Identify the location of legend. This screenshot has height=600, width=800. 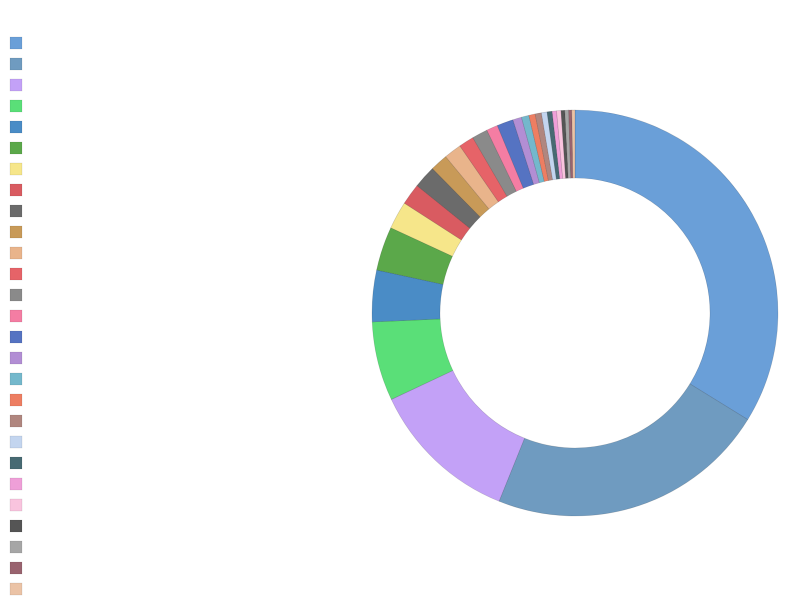
(16, 316).